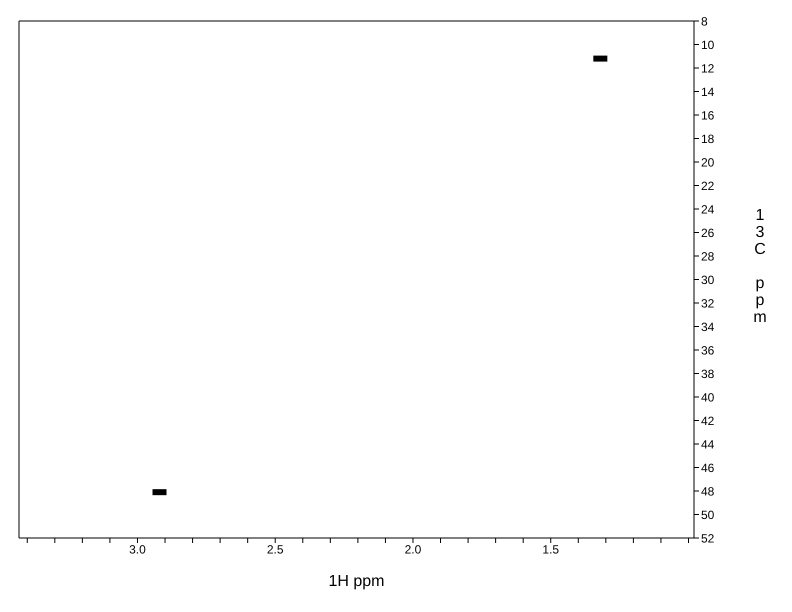 The image size is (792, 612). What do you see at coordinates (708, 279) in the screenshot?
I see `y2-tick-label: 30` at bounding box center [708, 279].